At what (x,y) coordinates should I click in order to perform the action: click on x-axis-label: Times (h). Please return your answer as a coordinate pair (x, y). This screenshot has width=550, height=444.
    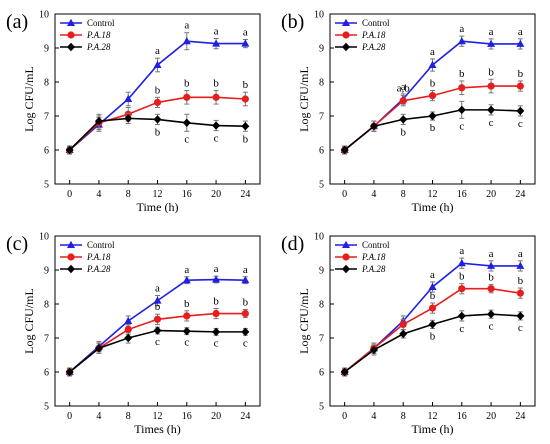
    Looking at the image, I should click on (157, 429).